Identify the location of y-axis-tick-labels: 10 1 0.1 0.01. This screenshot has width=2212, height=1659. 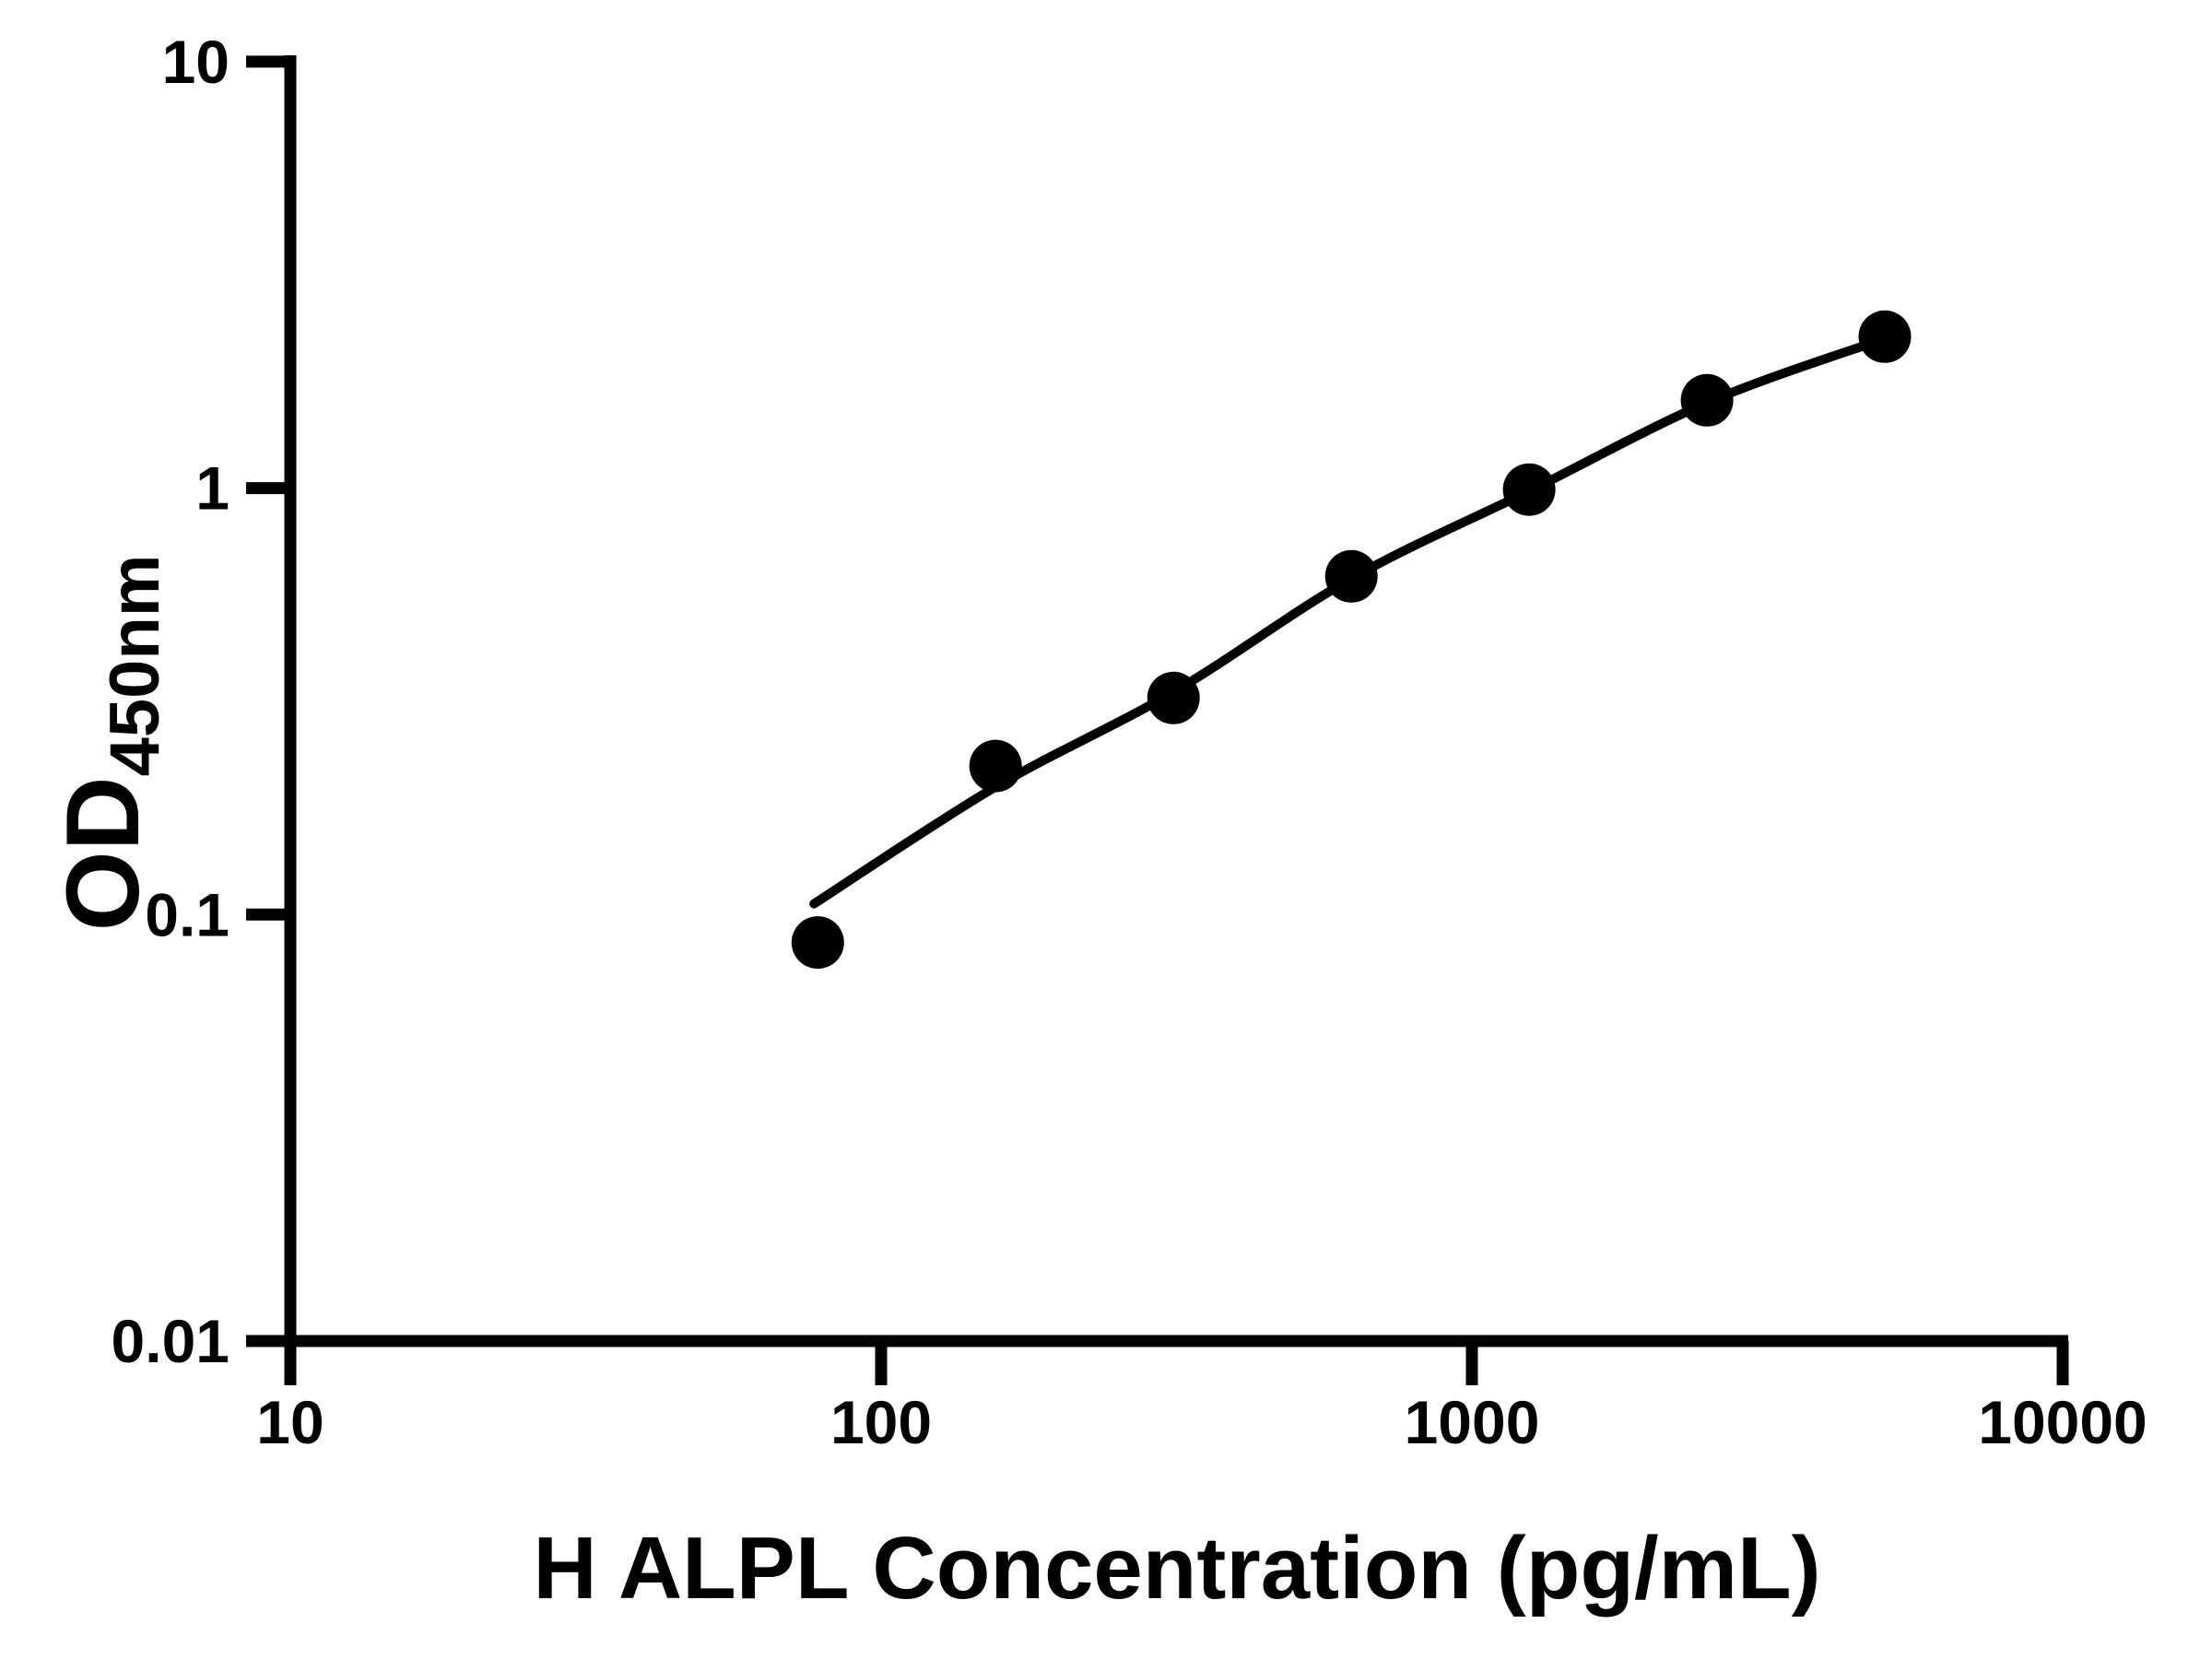
(170, 701).